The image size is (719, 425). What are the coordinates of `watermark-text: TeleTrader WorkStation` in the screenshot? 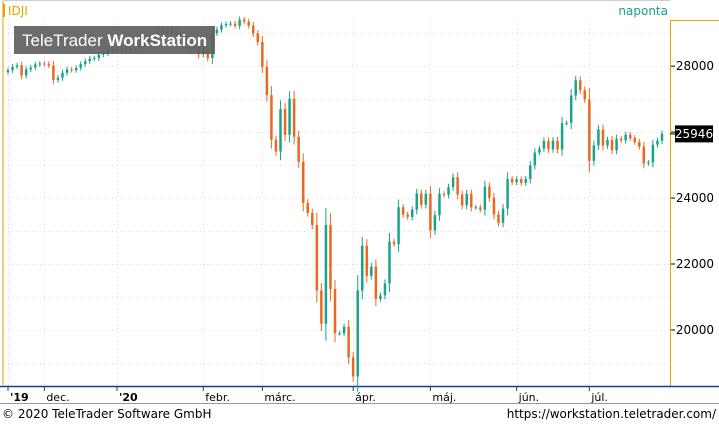 It's located at (114, 40).